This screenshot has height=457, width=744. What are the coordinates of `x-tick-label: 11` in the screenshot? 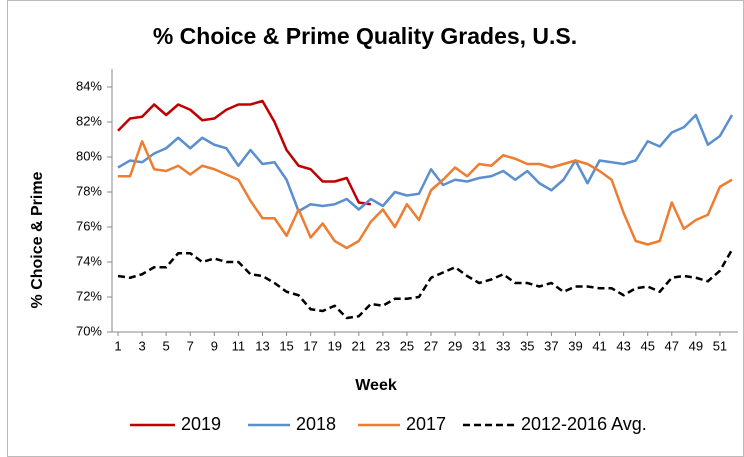 It's located at (239, 345).